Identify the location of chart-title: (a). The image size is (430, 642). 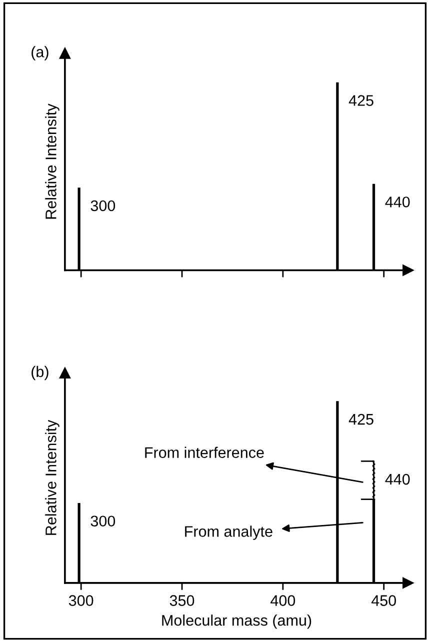
(40, 53).